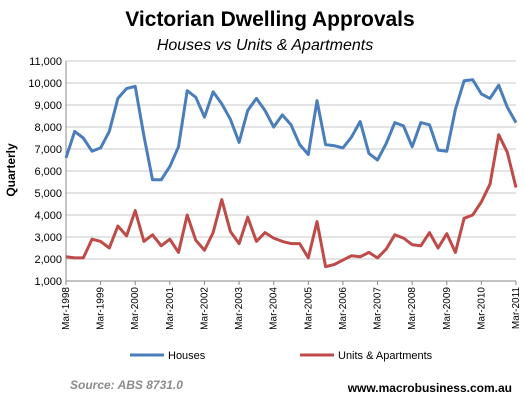  I want to click on x-tick-label: Mar-2006, so click(343, 308).